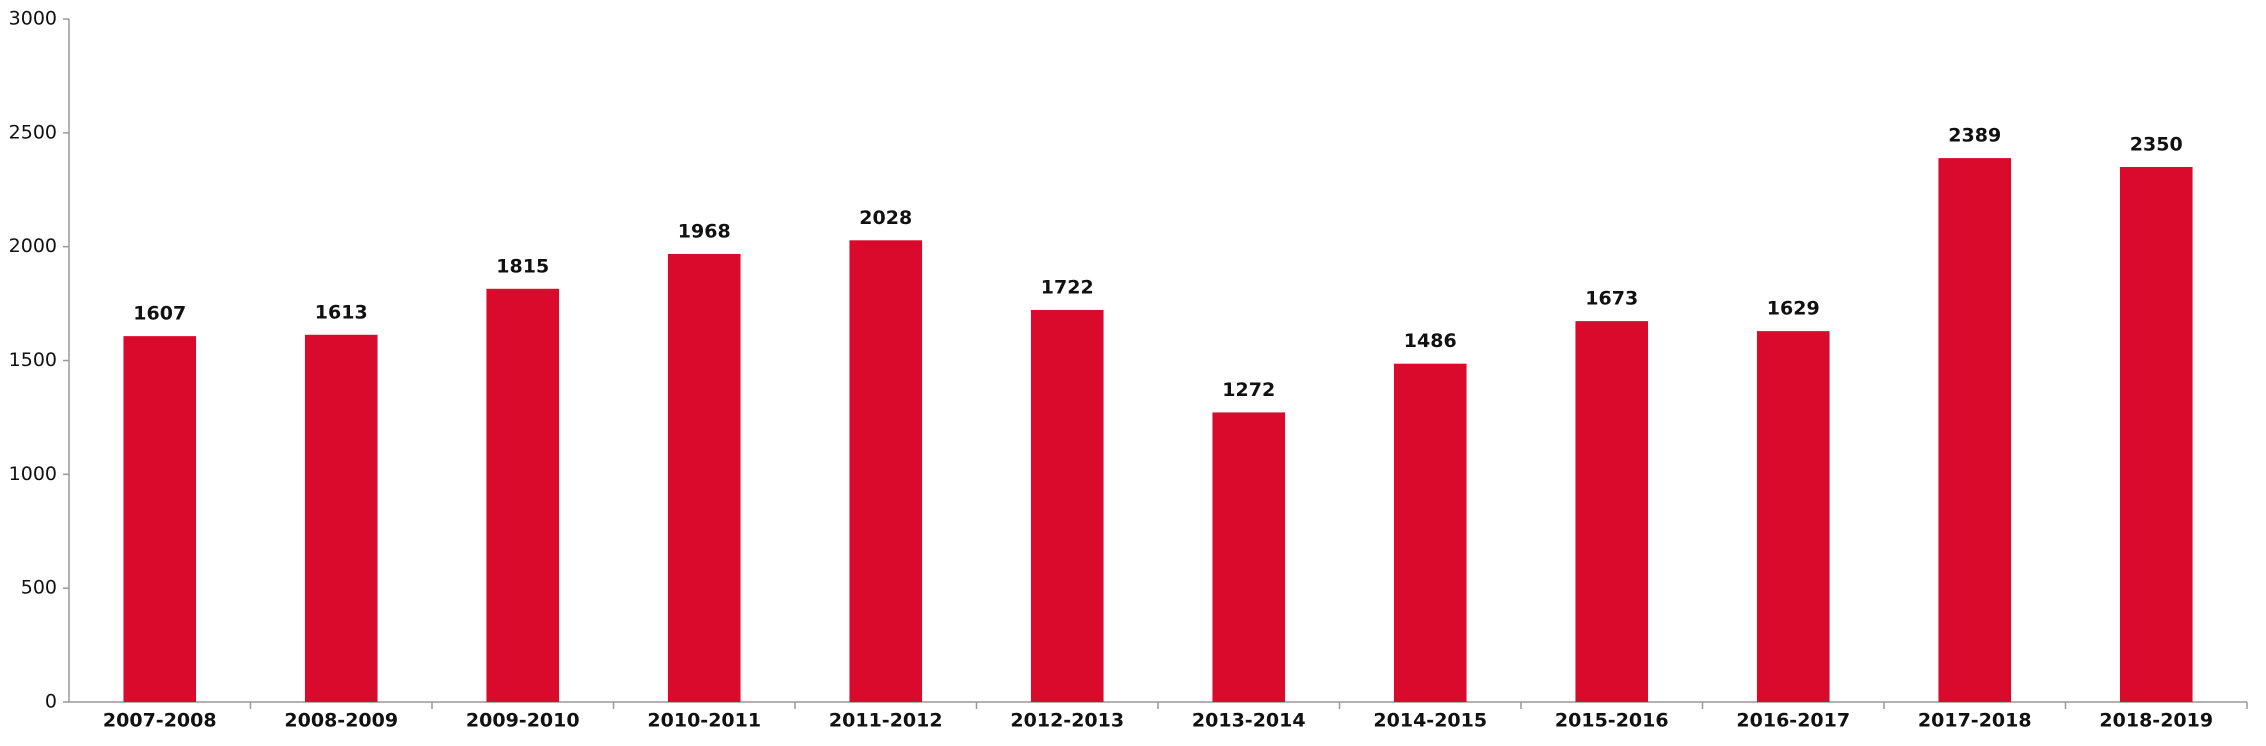 Image resolution: width=2266 pixels, height=746 pixels. I want to click on y-tick-label: 3000, so click(33, 19).